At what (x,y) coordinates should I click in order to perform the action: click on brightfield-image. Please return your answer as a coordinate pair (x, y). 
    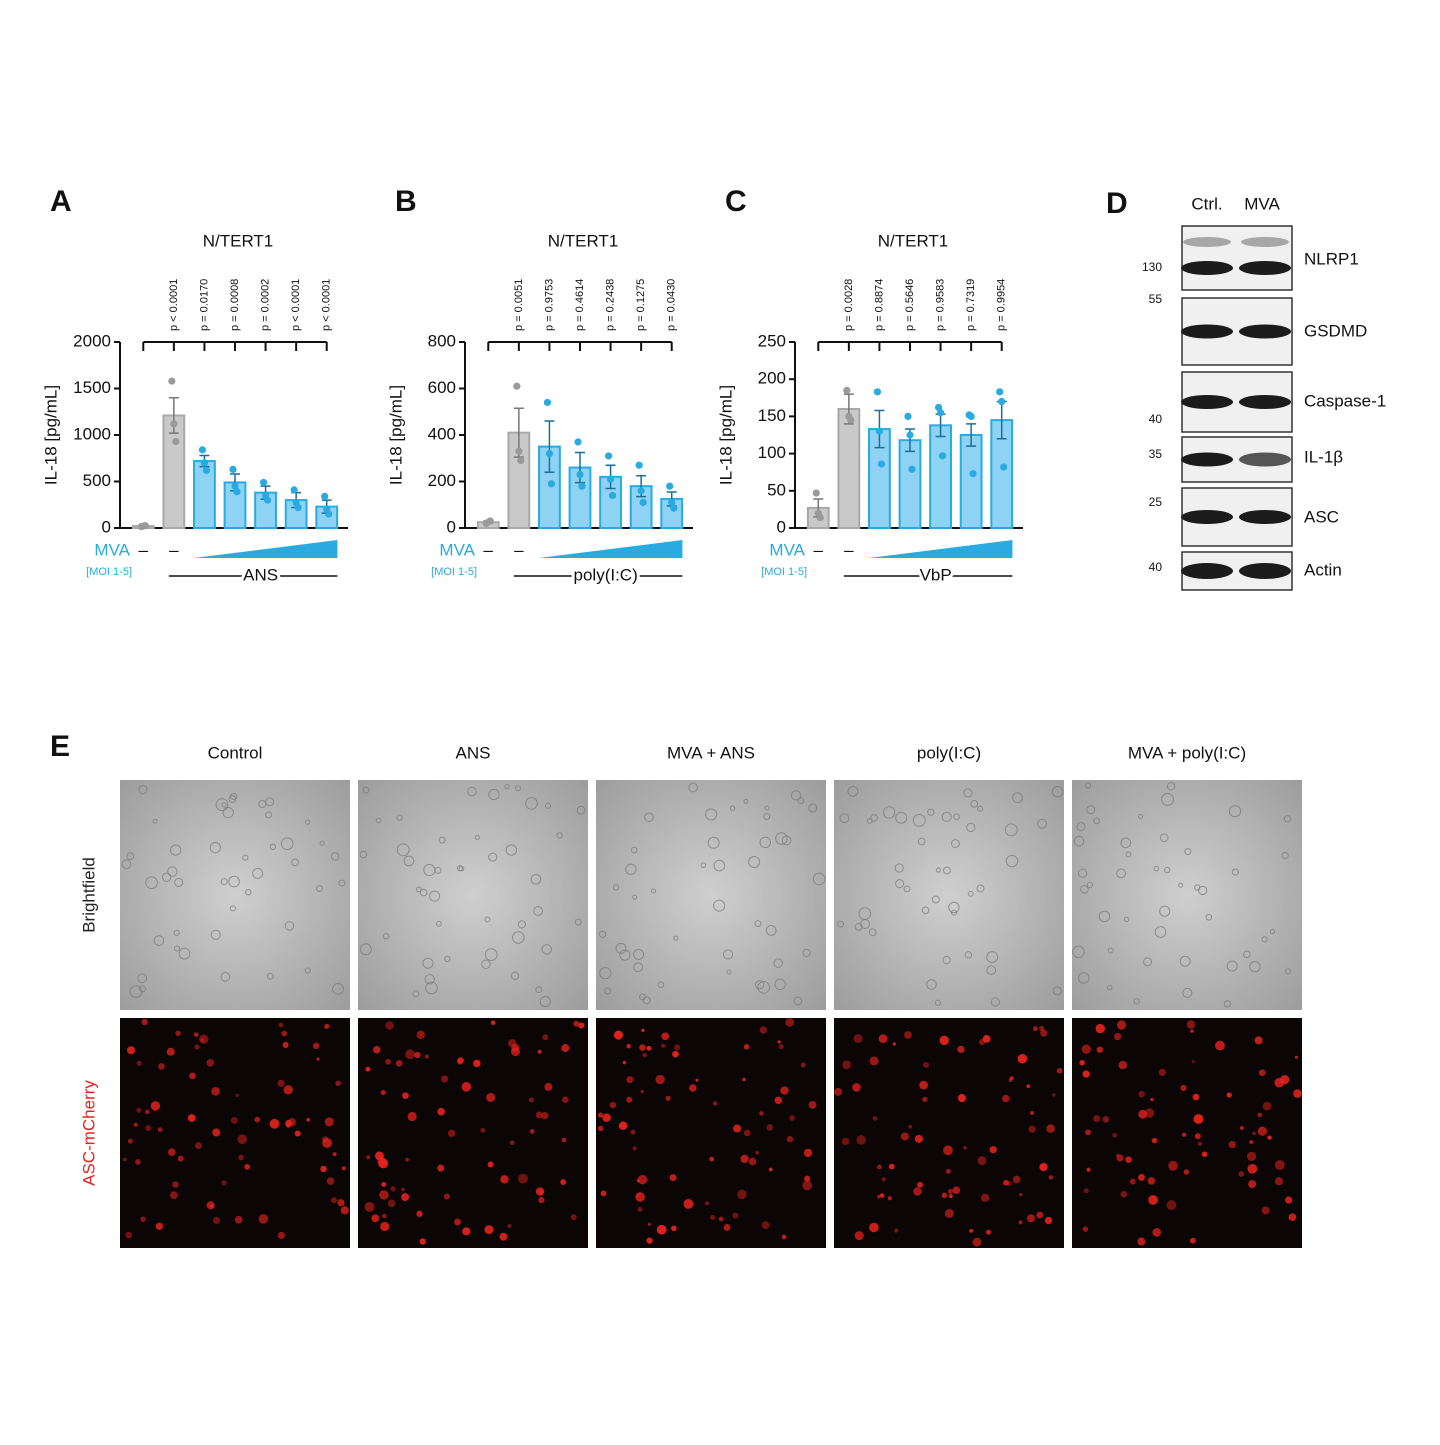
    Looking at the image, I should click on (473, 895).